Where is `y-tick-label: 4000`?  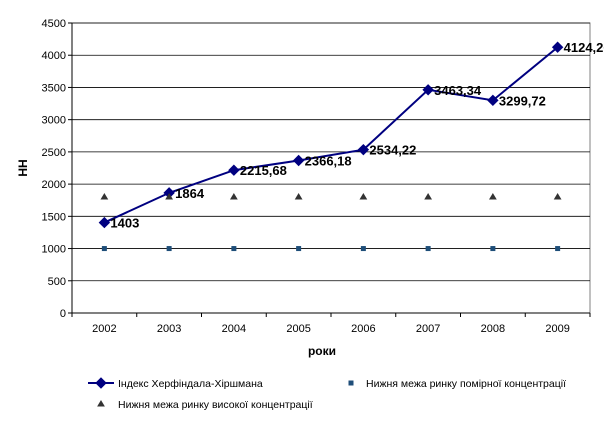
y-tick-label: 4000 is located at coordinates (54, 56).